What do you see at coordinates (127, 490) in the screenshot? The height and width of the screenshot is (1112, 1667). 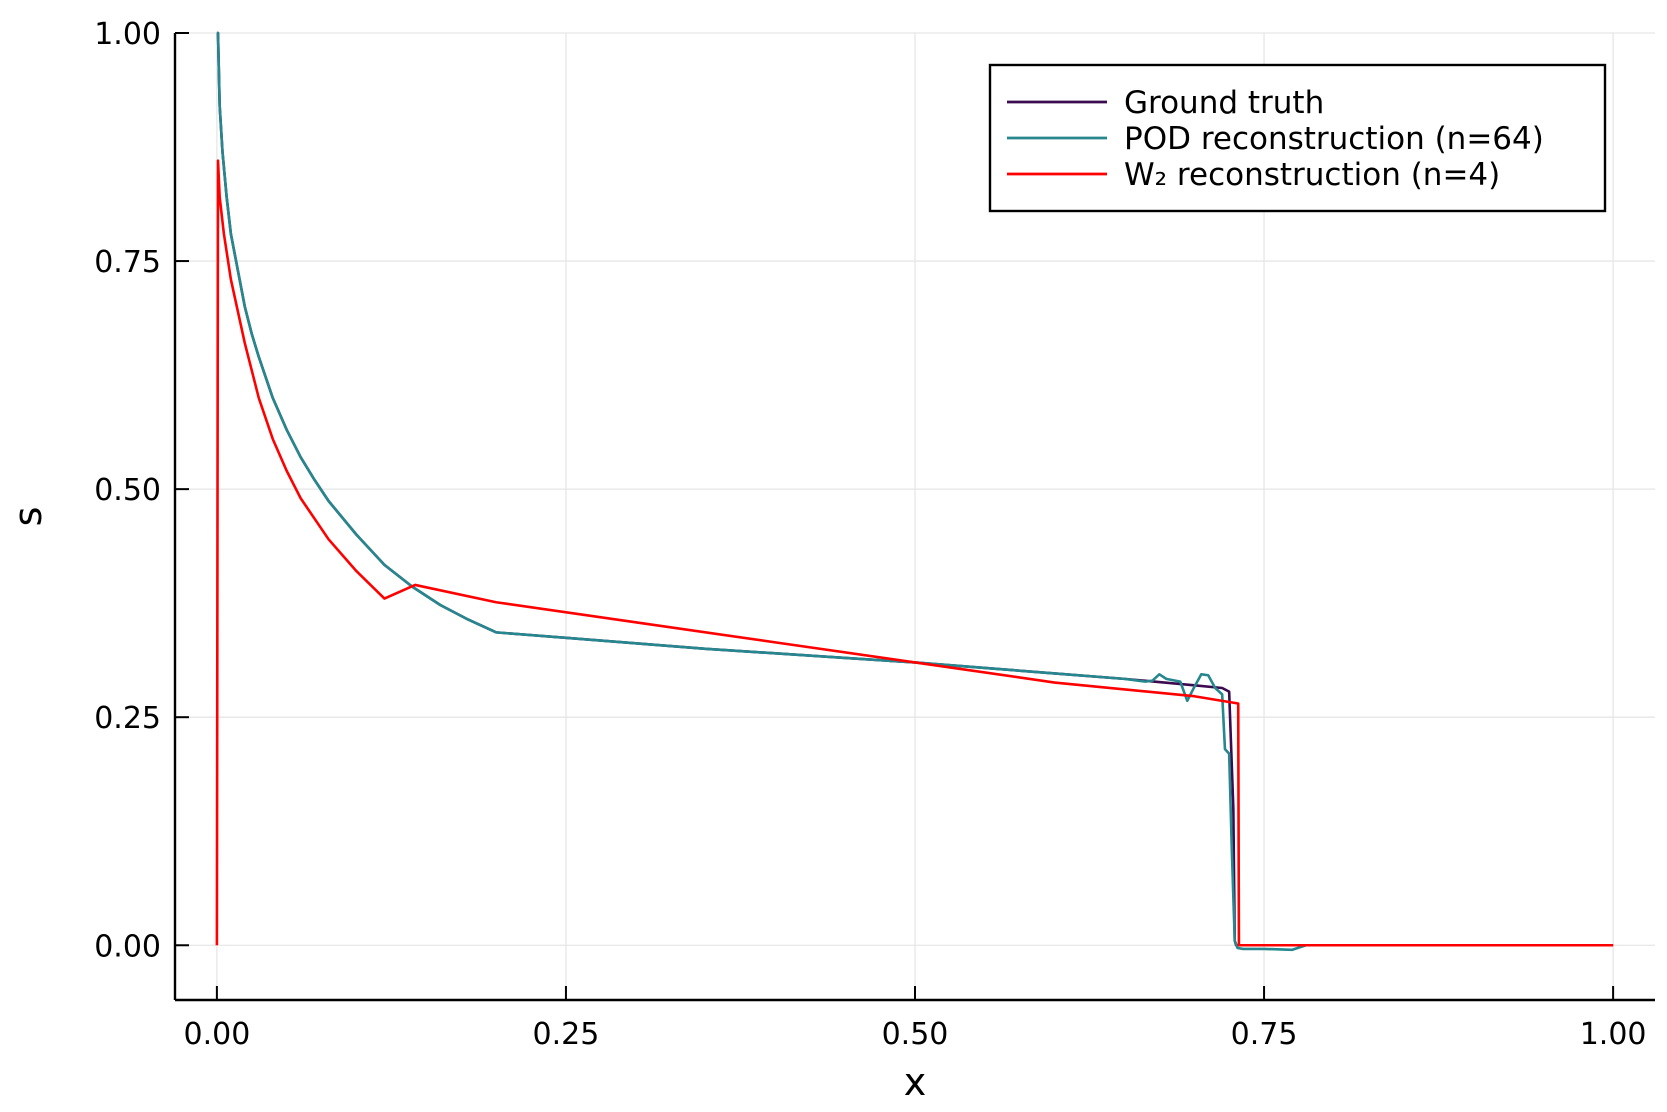 I see `y-tick-label: 0.50` at bounding box center [127, 490].